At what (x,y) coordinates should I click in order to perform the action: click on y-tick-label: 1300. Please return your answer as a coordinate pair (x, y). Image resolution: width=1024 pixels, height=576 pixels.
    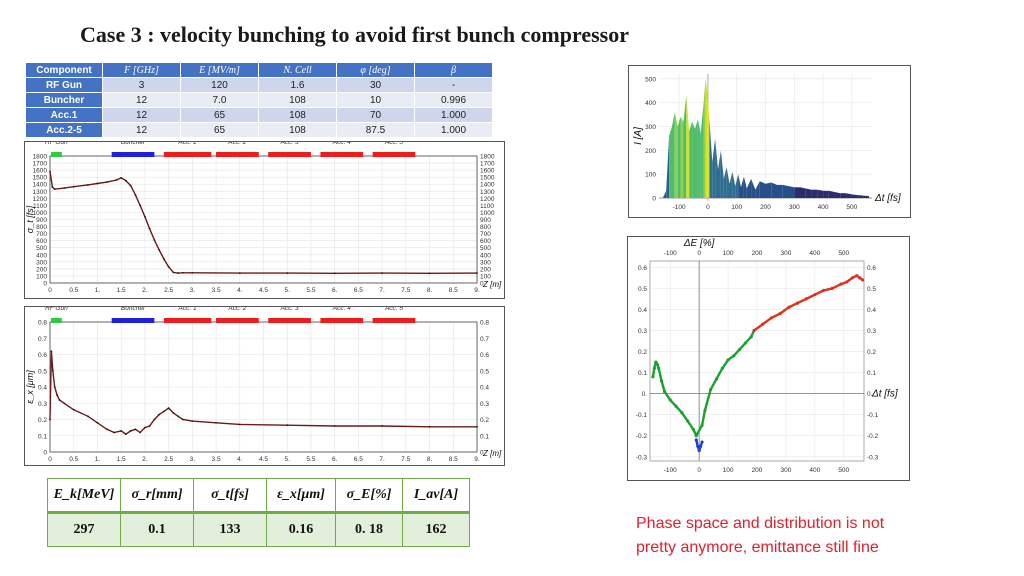
    Looking at the image, I should click on (487, 192).